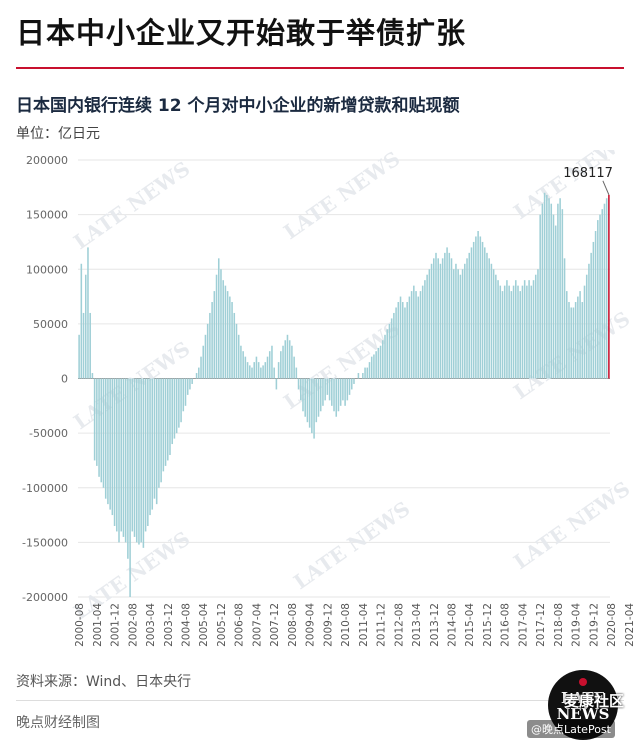 This screenshot has height=740, width=640. I want to click on y-tick-label: -50000, so click(48, 433).